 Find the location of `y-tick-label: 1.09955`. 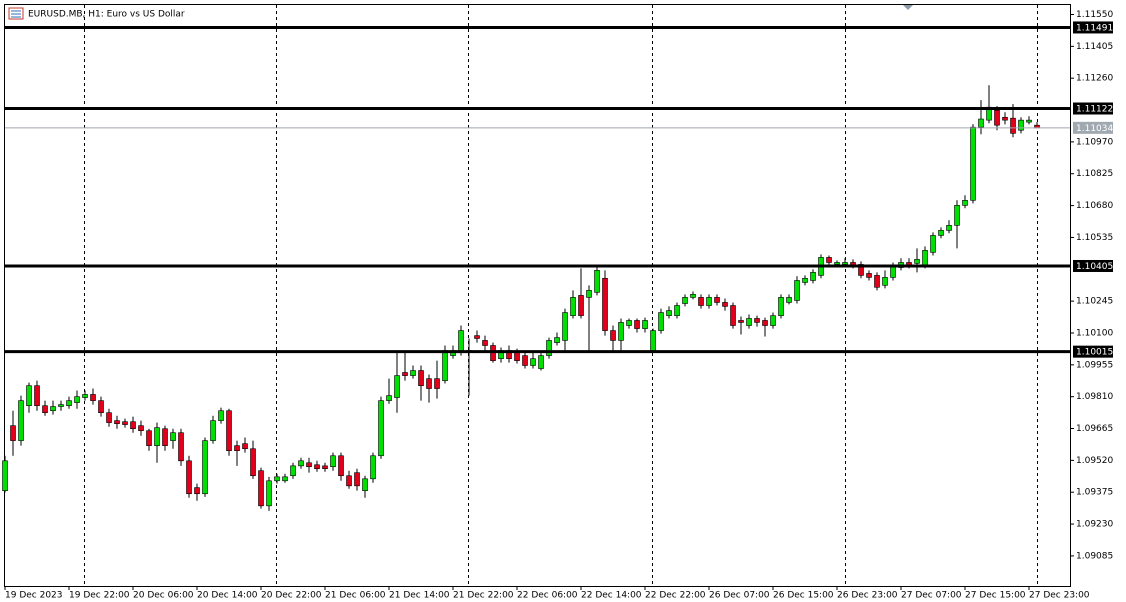

y-tick-label: 1.09955 is located at coordinates (1094, 365).